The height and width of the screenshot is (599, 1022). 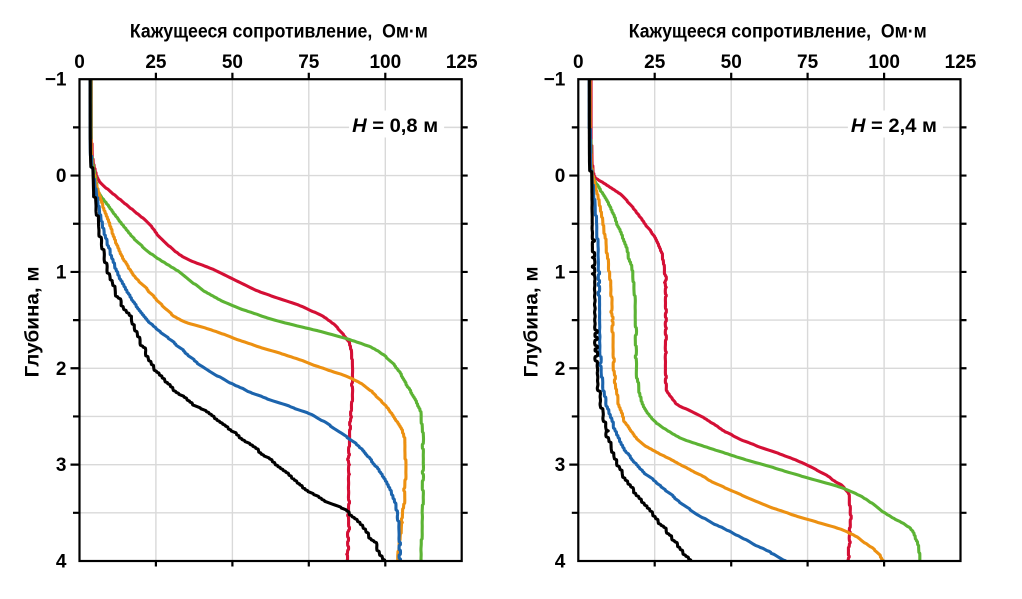 What do you see at coordinates (395, 126) in the screenshot?
I see `svg-text: H = 0,8 м` at bounding box center [395, 126].